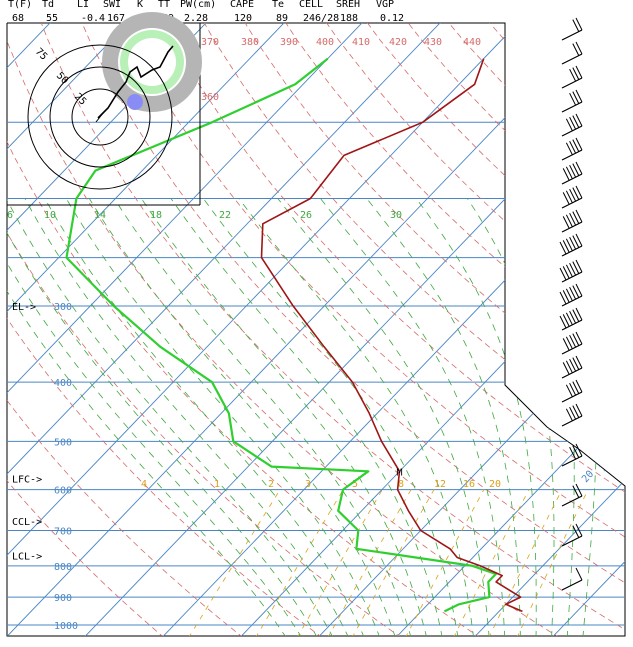  I want to click on mixing-ratio-lines, so click(388, 562).